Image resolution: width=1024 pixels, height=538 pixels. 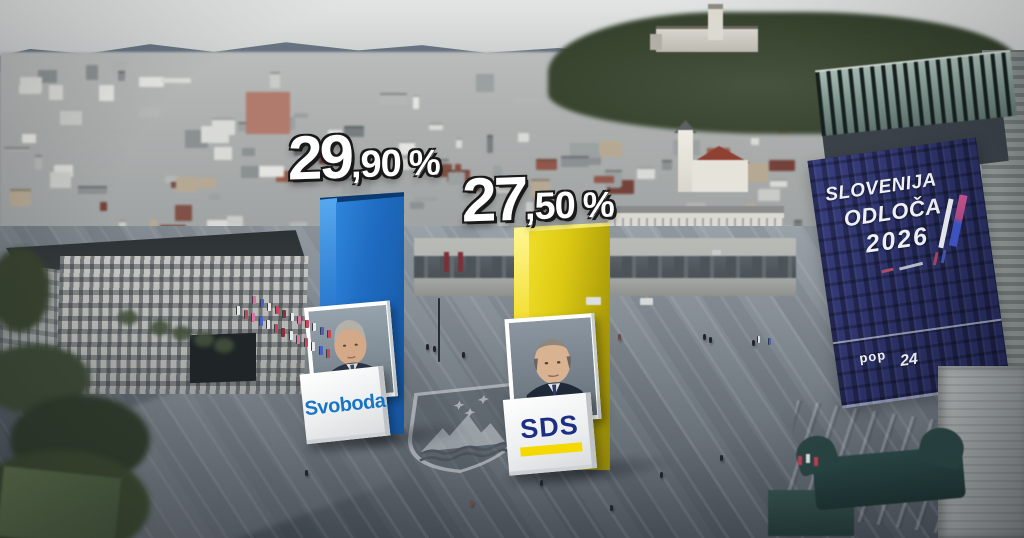 What do you see at coordinates (720, 176) in the screenshot?
I see `church-body` at bounding box center [720, 176].